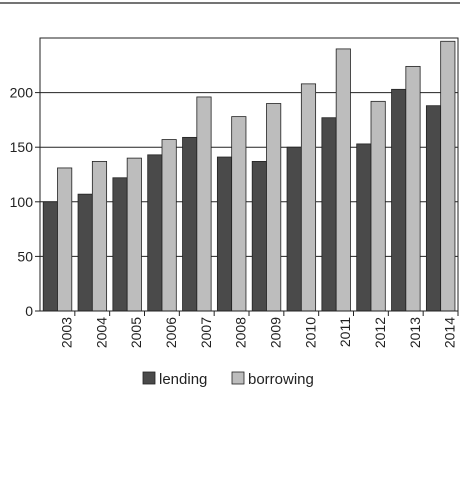  I want to click on x-tick-label: 2009, so click(275, 332).